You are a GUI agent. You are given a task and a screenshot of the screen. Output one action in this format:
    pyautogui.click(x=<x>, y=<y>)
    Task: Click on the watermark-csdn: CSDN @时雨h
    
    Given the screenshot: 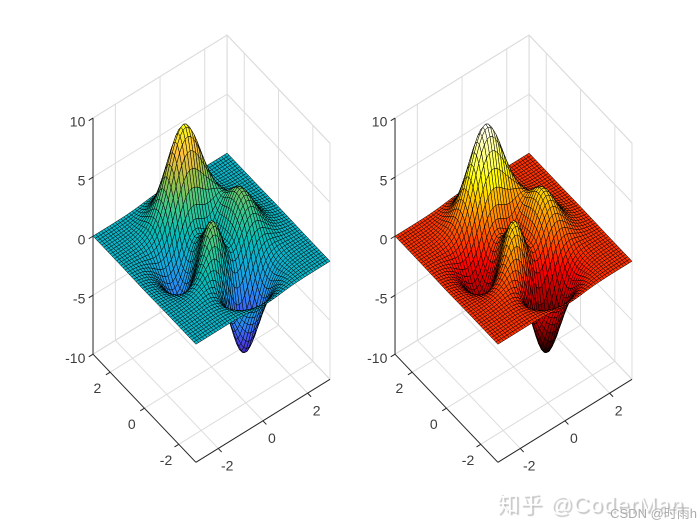 What is the action you would take?
    pyautogui.click(x=653, y=513)
    